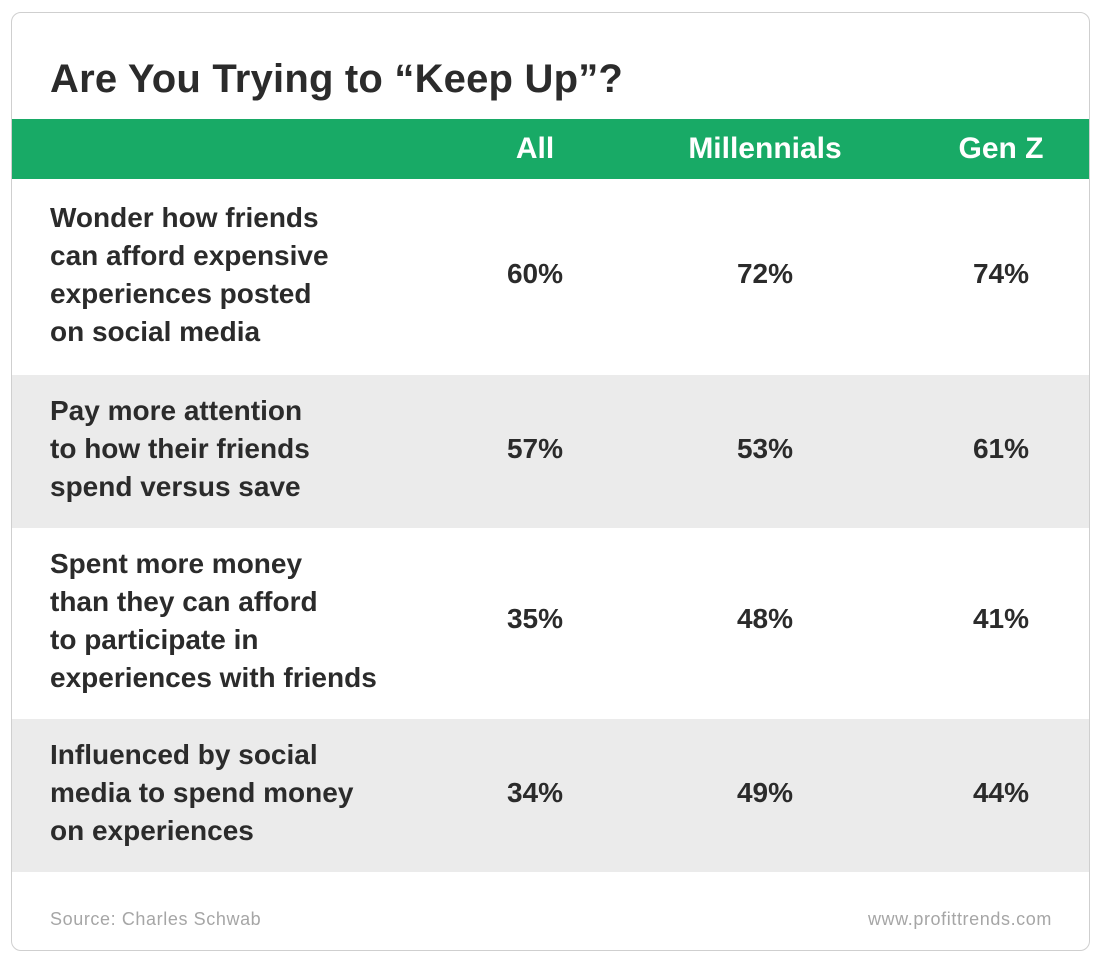  What do you see at coordinates (765, 273) in the screenshot?
I see `cell-millennials: 72%` at bounding box center [765, 273].